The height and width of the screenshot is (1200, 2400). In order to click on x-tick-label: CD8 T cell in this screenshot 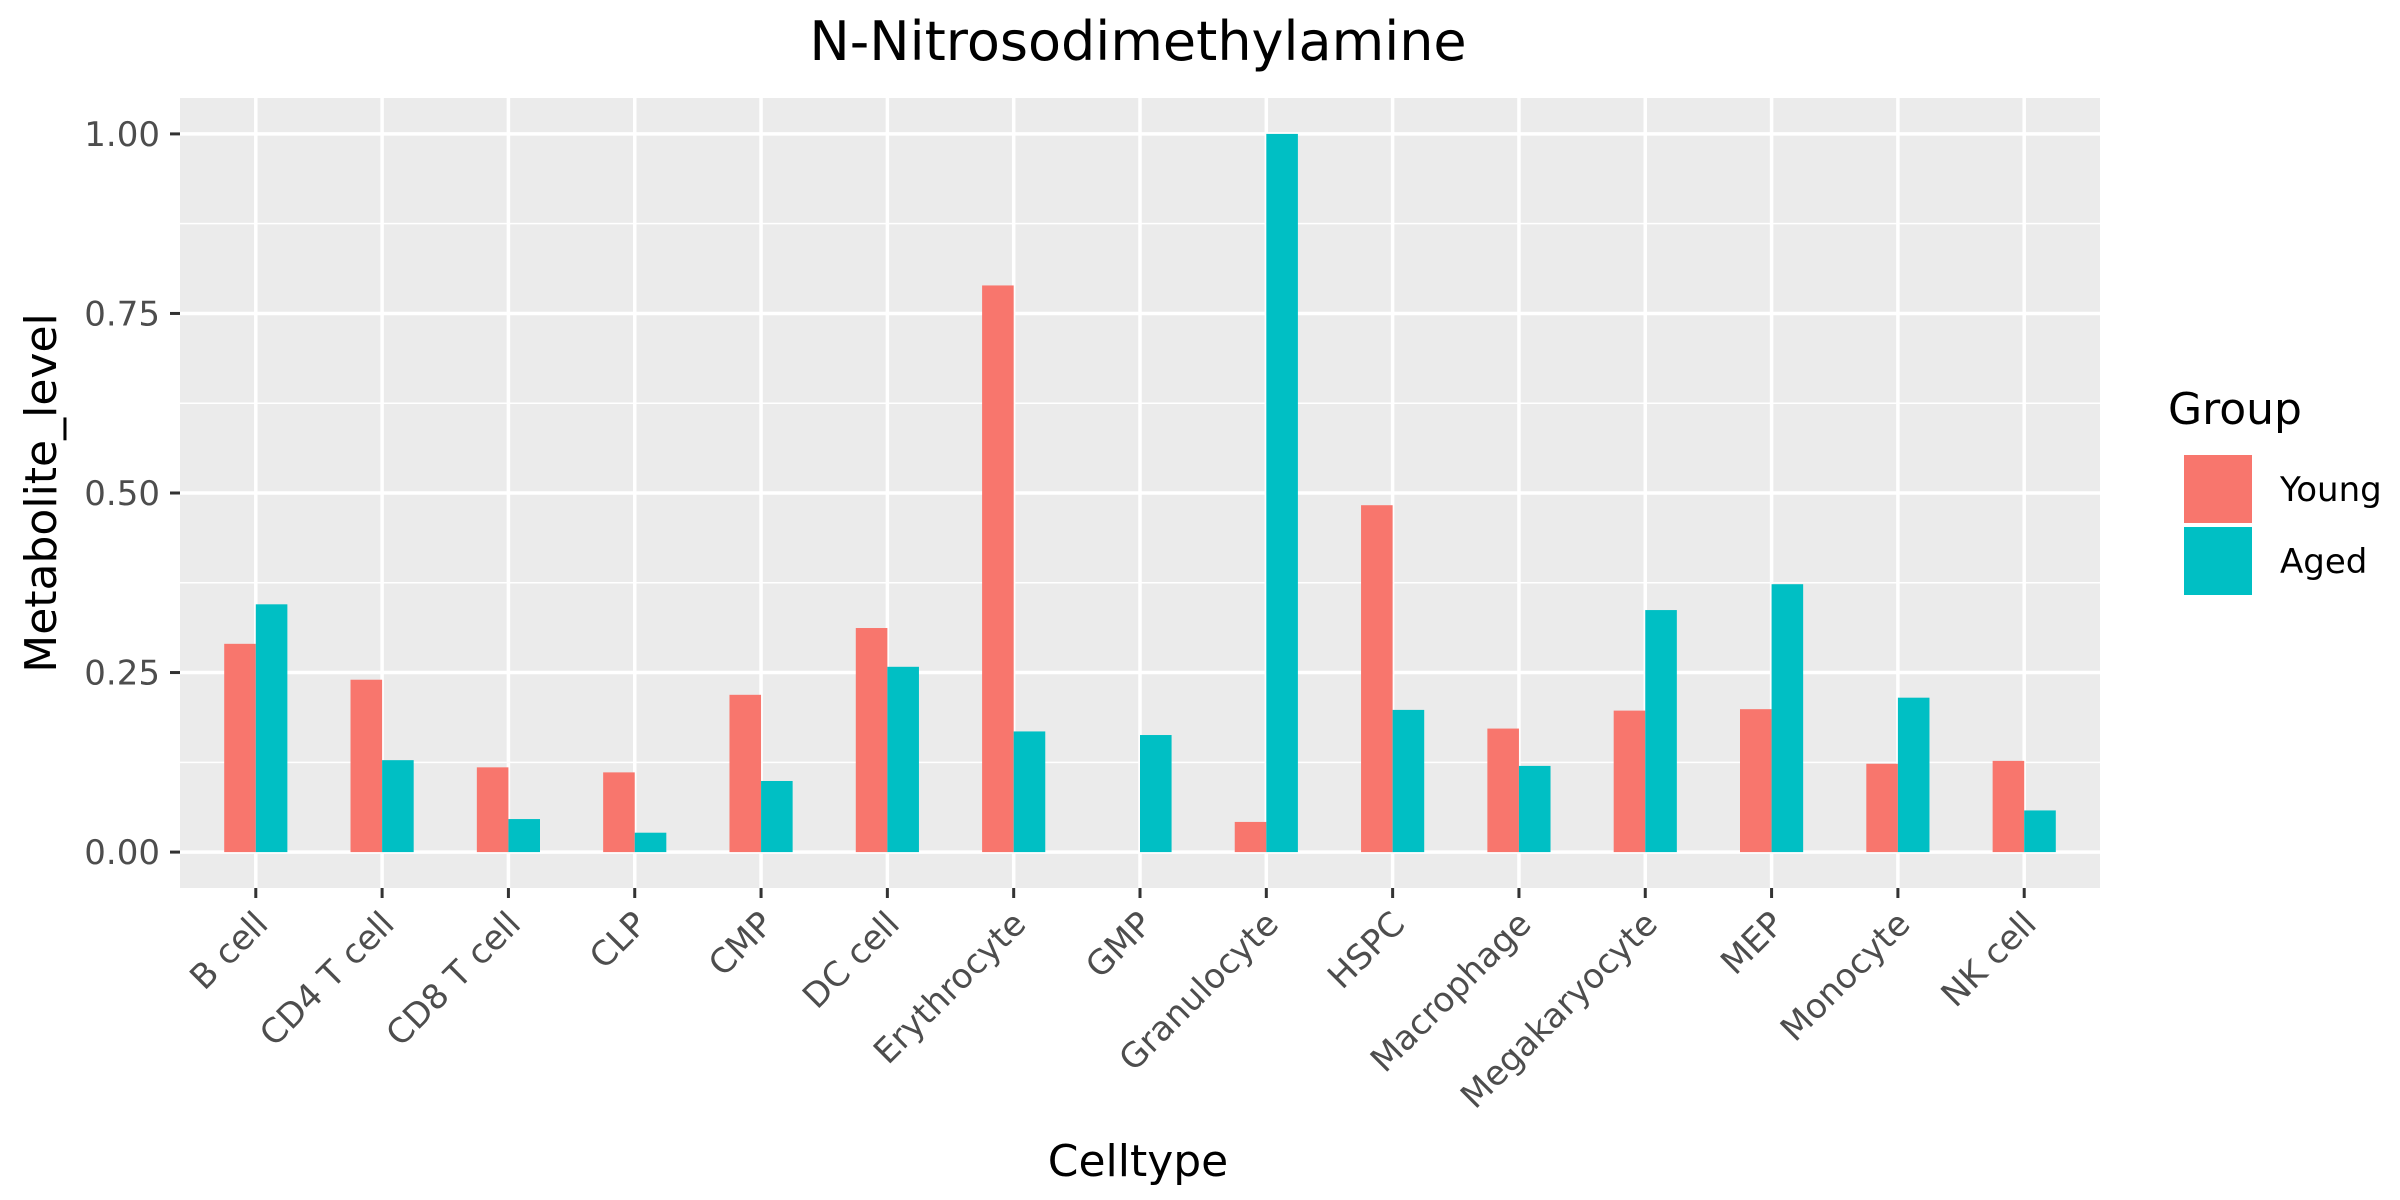, I will do `click(454, 979)`.